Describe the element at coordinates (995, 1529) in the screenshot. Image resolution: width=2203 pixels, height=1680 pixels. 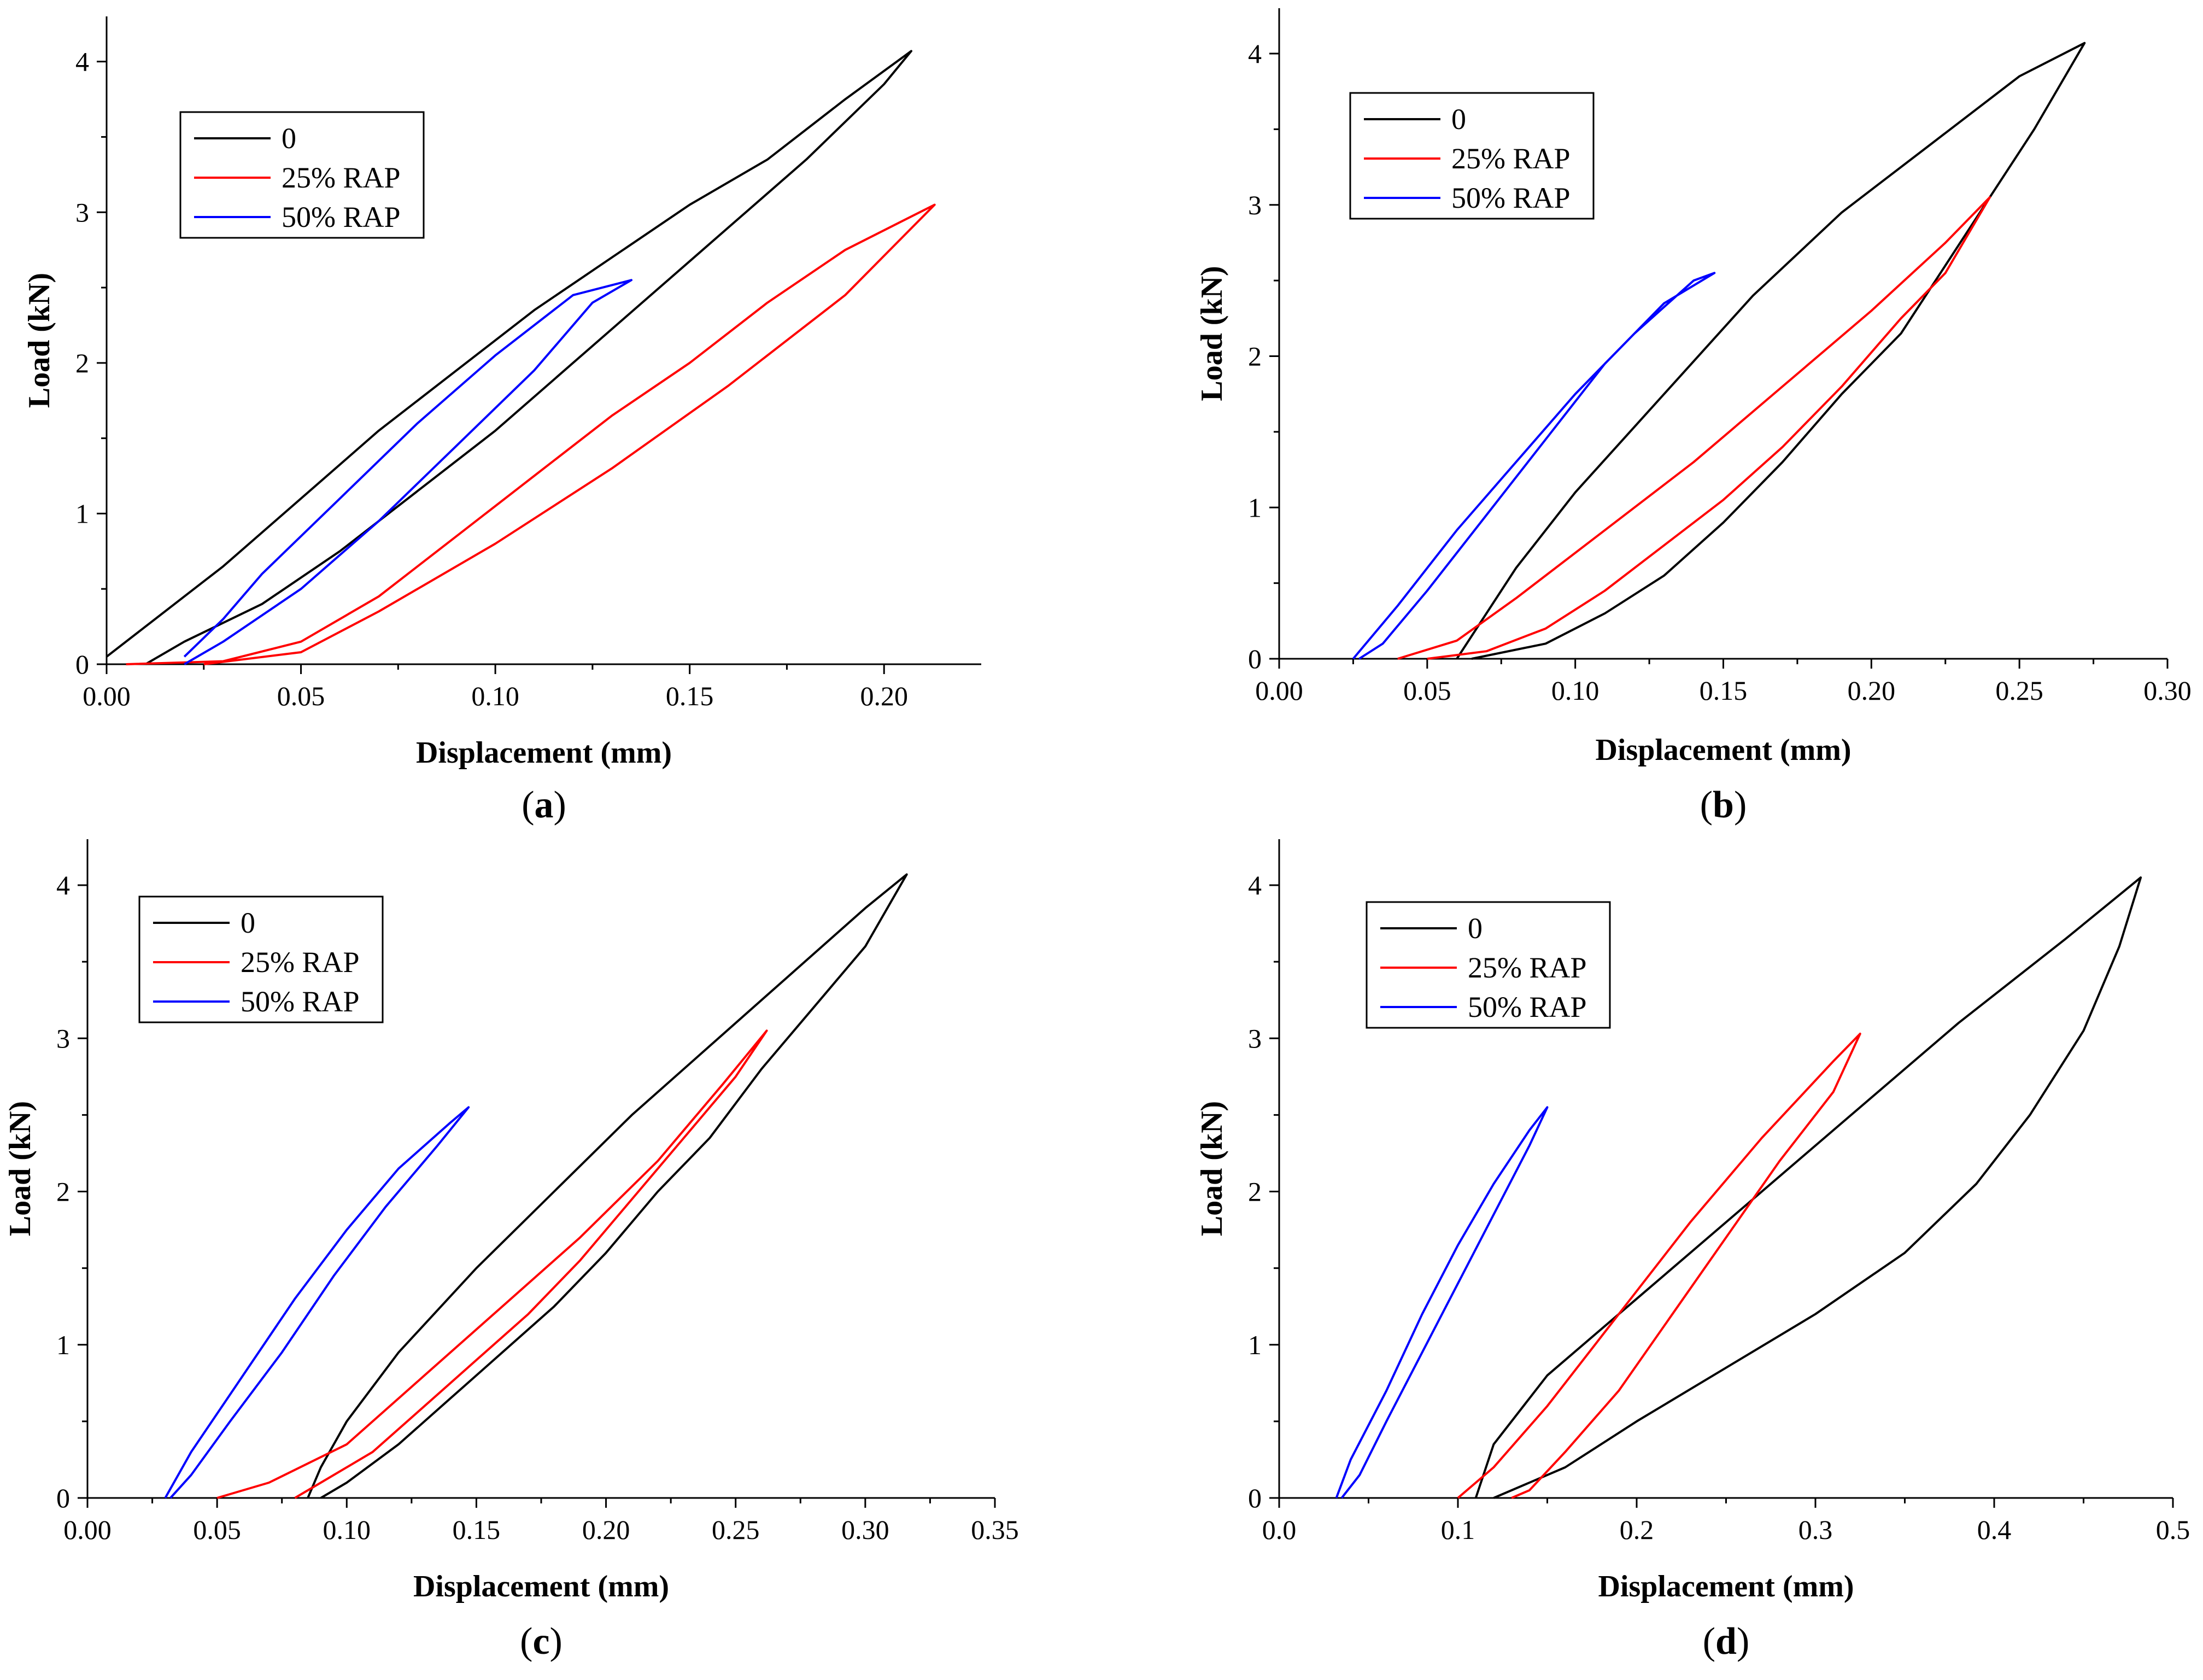
I see `x-tick-label: 0.35` at that location.